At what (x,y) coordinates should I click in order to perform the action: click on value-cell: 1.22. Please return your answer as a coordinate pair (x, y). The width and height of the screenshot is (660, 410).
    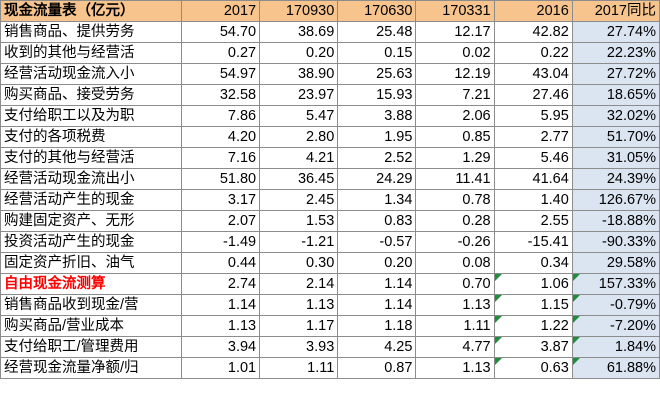
    Looking at the image, I should click on (533, 326).